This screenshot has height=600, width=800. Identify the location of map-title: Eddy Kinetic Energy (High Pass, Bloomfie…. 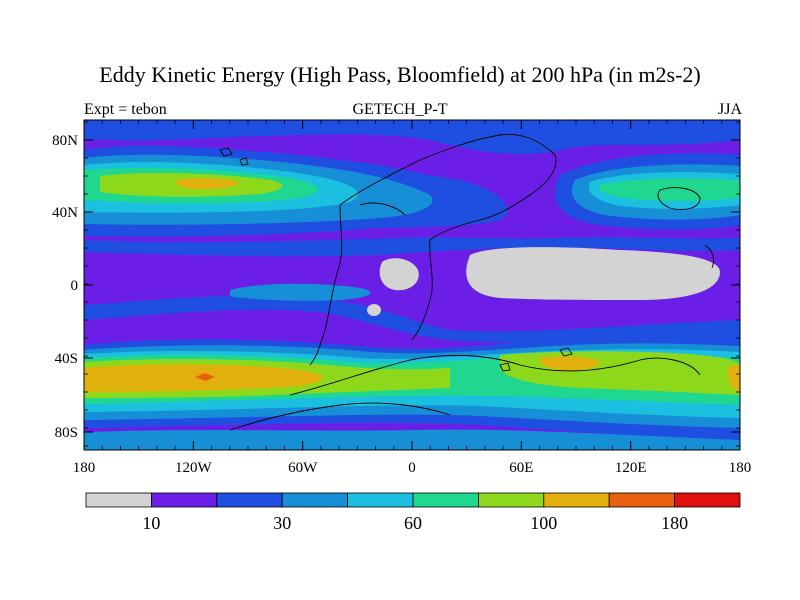
(400, 74).